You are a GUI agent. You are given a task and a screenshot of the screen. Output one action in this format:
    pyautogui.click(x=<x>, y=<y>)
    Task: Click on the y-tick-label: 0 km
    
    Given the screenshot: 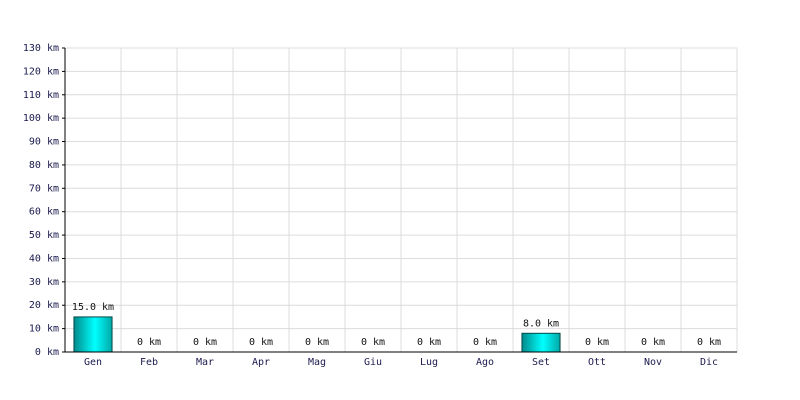 What is the action you would take?
    pyautogui.click(x=47, y=352)
    